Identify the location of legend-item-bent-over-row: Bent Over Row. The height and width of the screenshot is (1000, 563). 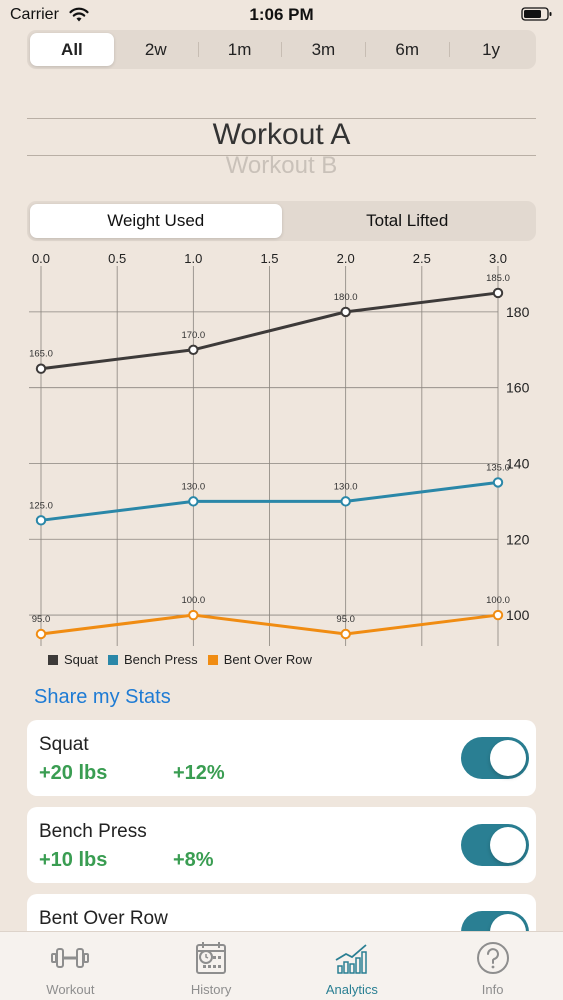
(259, 659).